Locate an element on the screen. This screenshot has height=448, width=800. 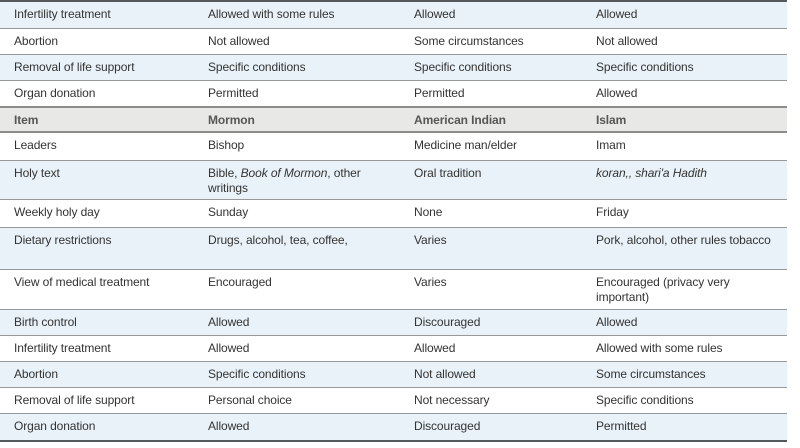
value-cell: Sunday is located at coordinates (228, 212).